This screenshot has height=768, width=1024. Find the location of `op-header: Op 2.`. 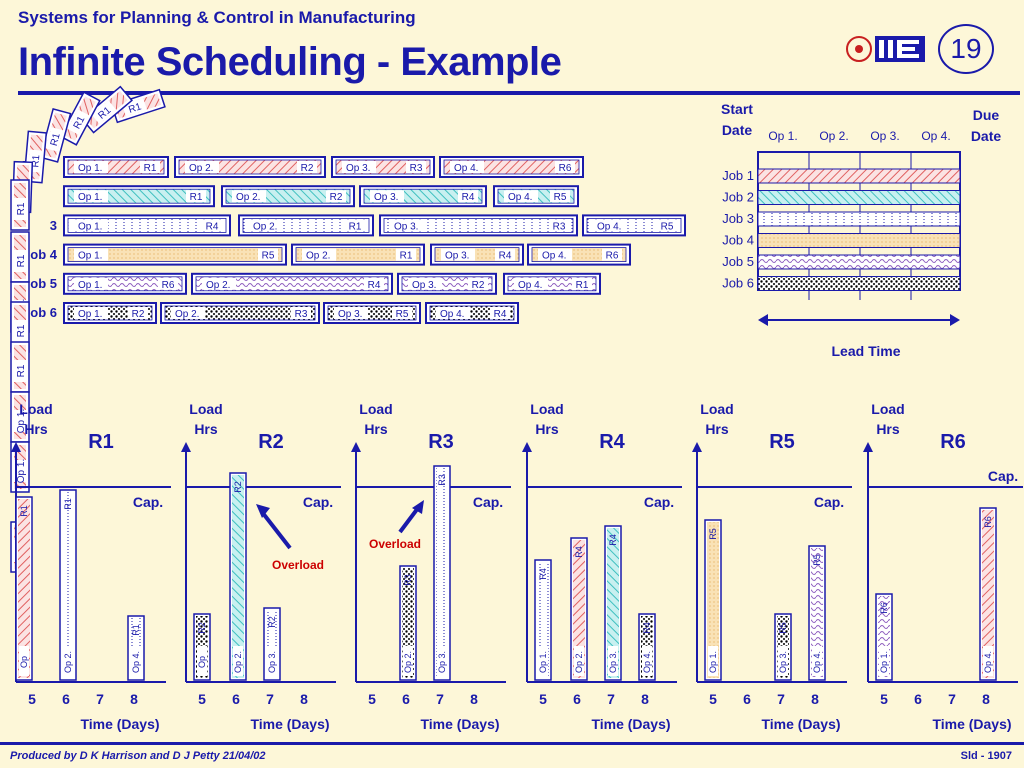

op-header: Op 2. is located at coordinates (833, 136).